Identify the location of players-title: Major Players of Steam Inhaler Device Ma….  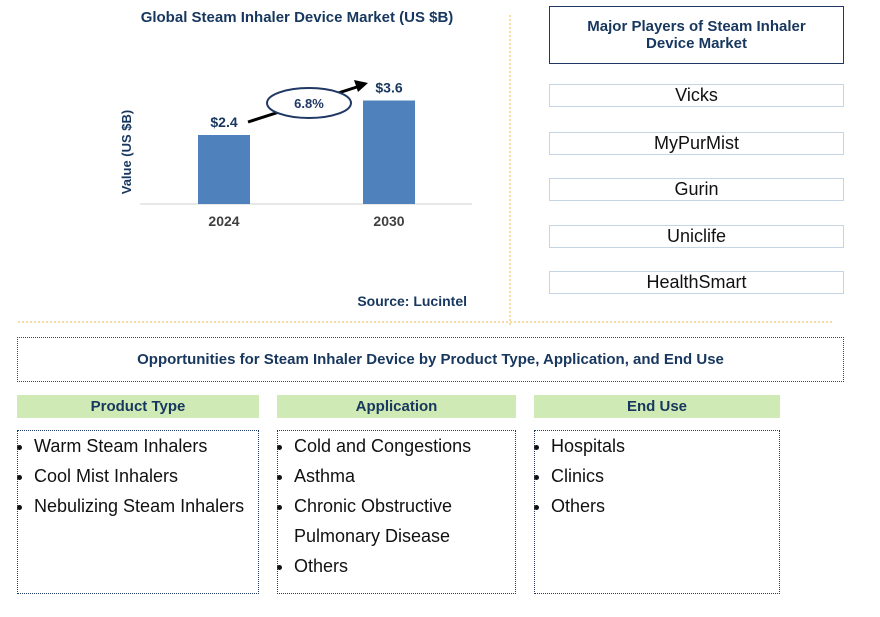
(696, 35).